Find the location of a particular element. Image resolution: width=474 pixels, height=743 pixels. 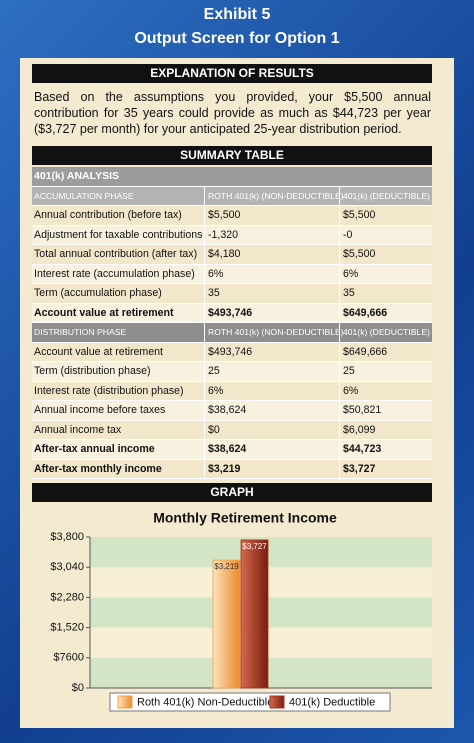

y-tick-label: $7600 is located at coordinates (68, 658).